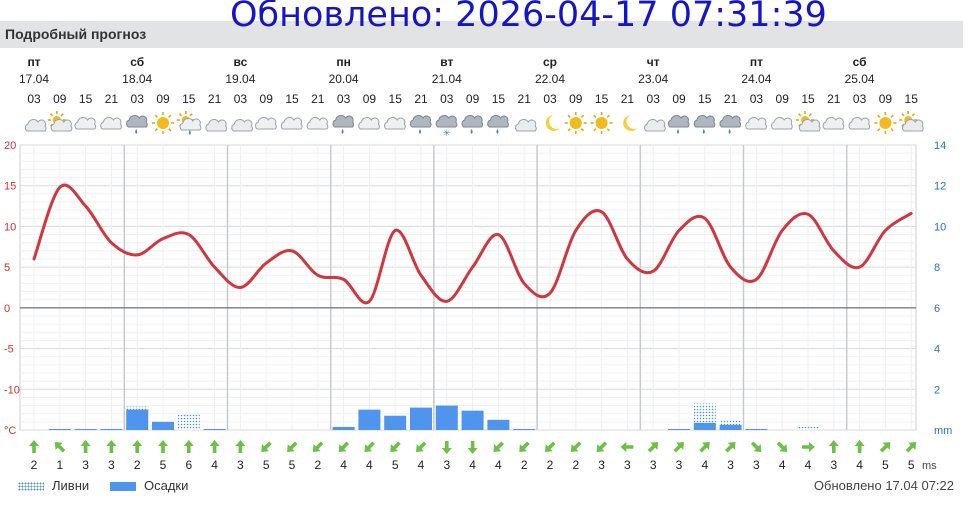 The width and height of the screenshot is (980, 508). I want to click on sun-cloud-icon, so click(60, 121).